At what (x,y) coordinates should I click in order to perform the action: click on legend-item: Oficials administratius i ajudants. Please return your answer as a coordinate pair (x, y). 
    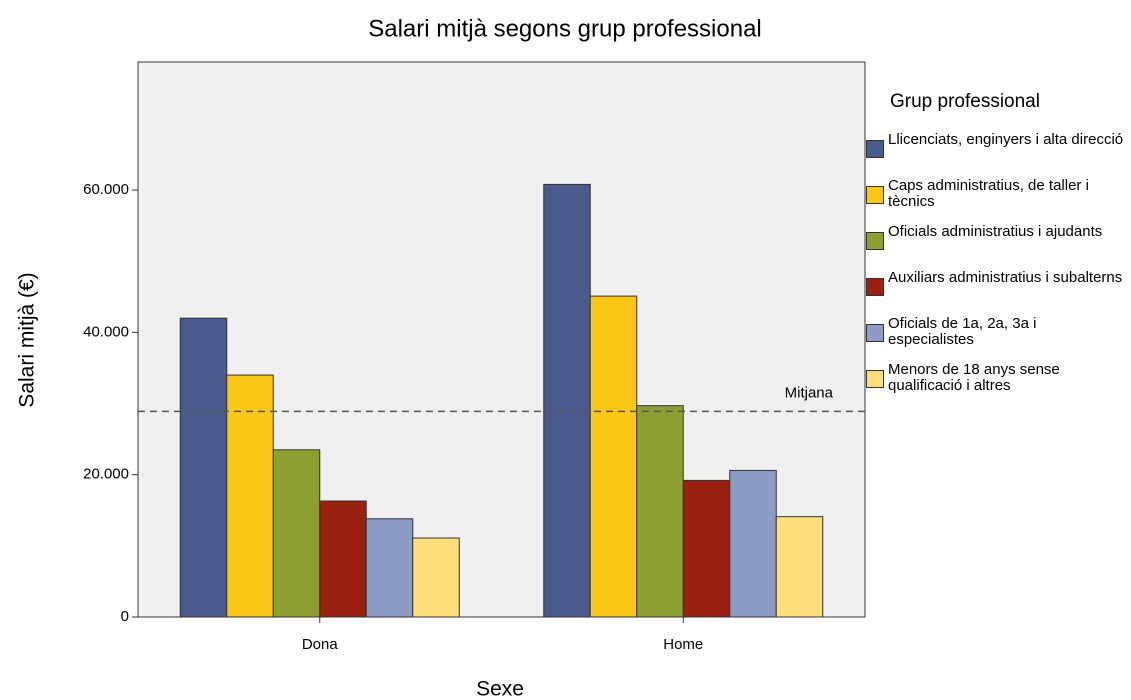
    Looking at the image, I should click on (997, 237).